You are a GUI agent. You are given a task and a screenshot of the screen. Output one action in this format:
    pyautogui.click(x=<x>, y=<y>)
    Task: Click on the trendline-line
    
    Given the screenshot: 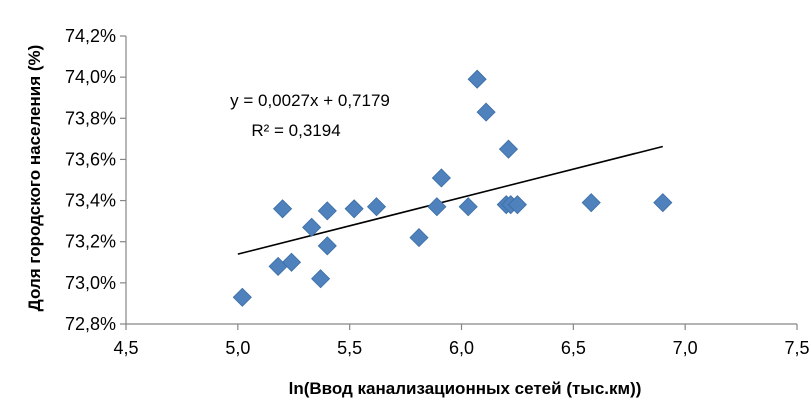 What is the action you would take?
    pyautogui.click(x=450, y=200)
    